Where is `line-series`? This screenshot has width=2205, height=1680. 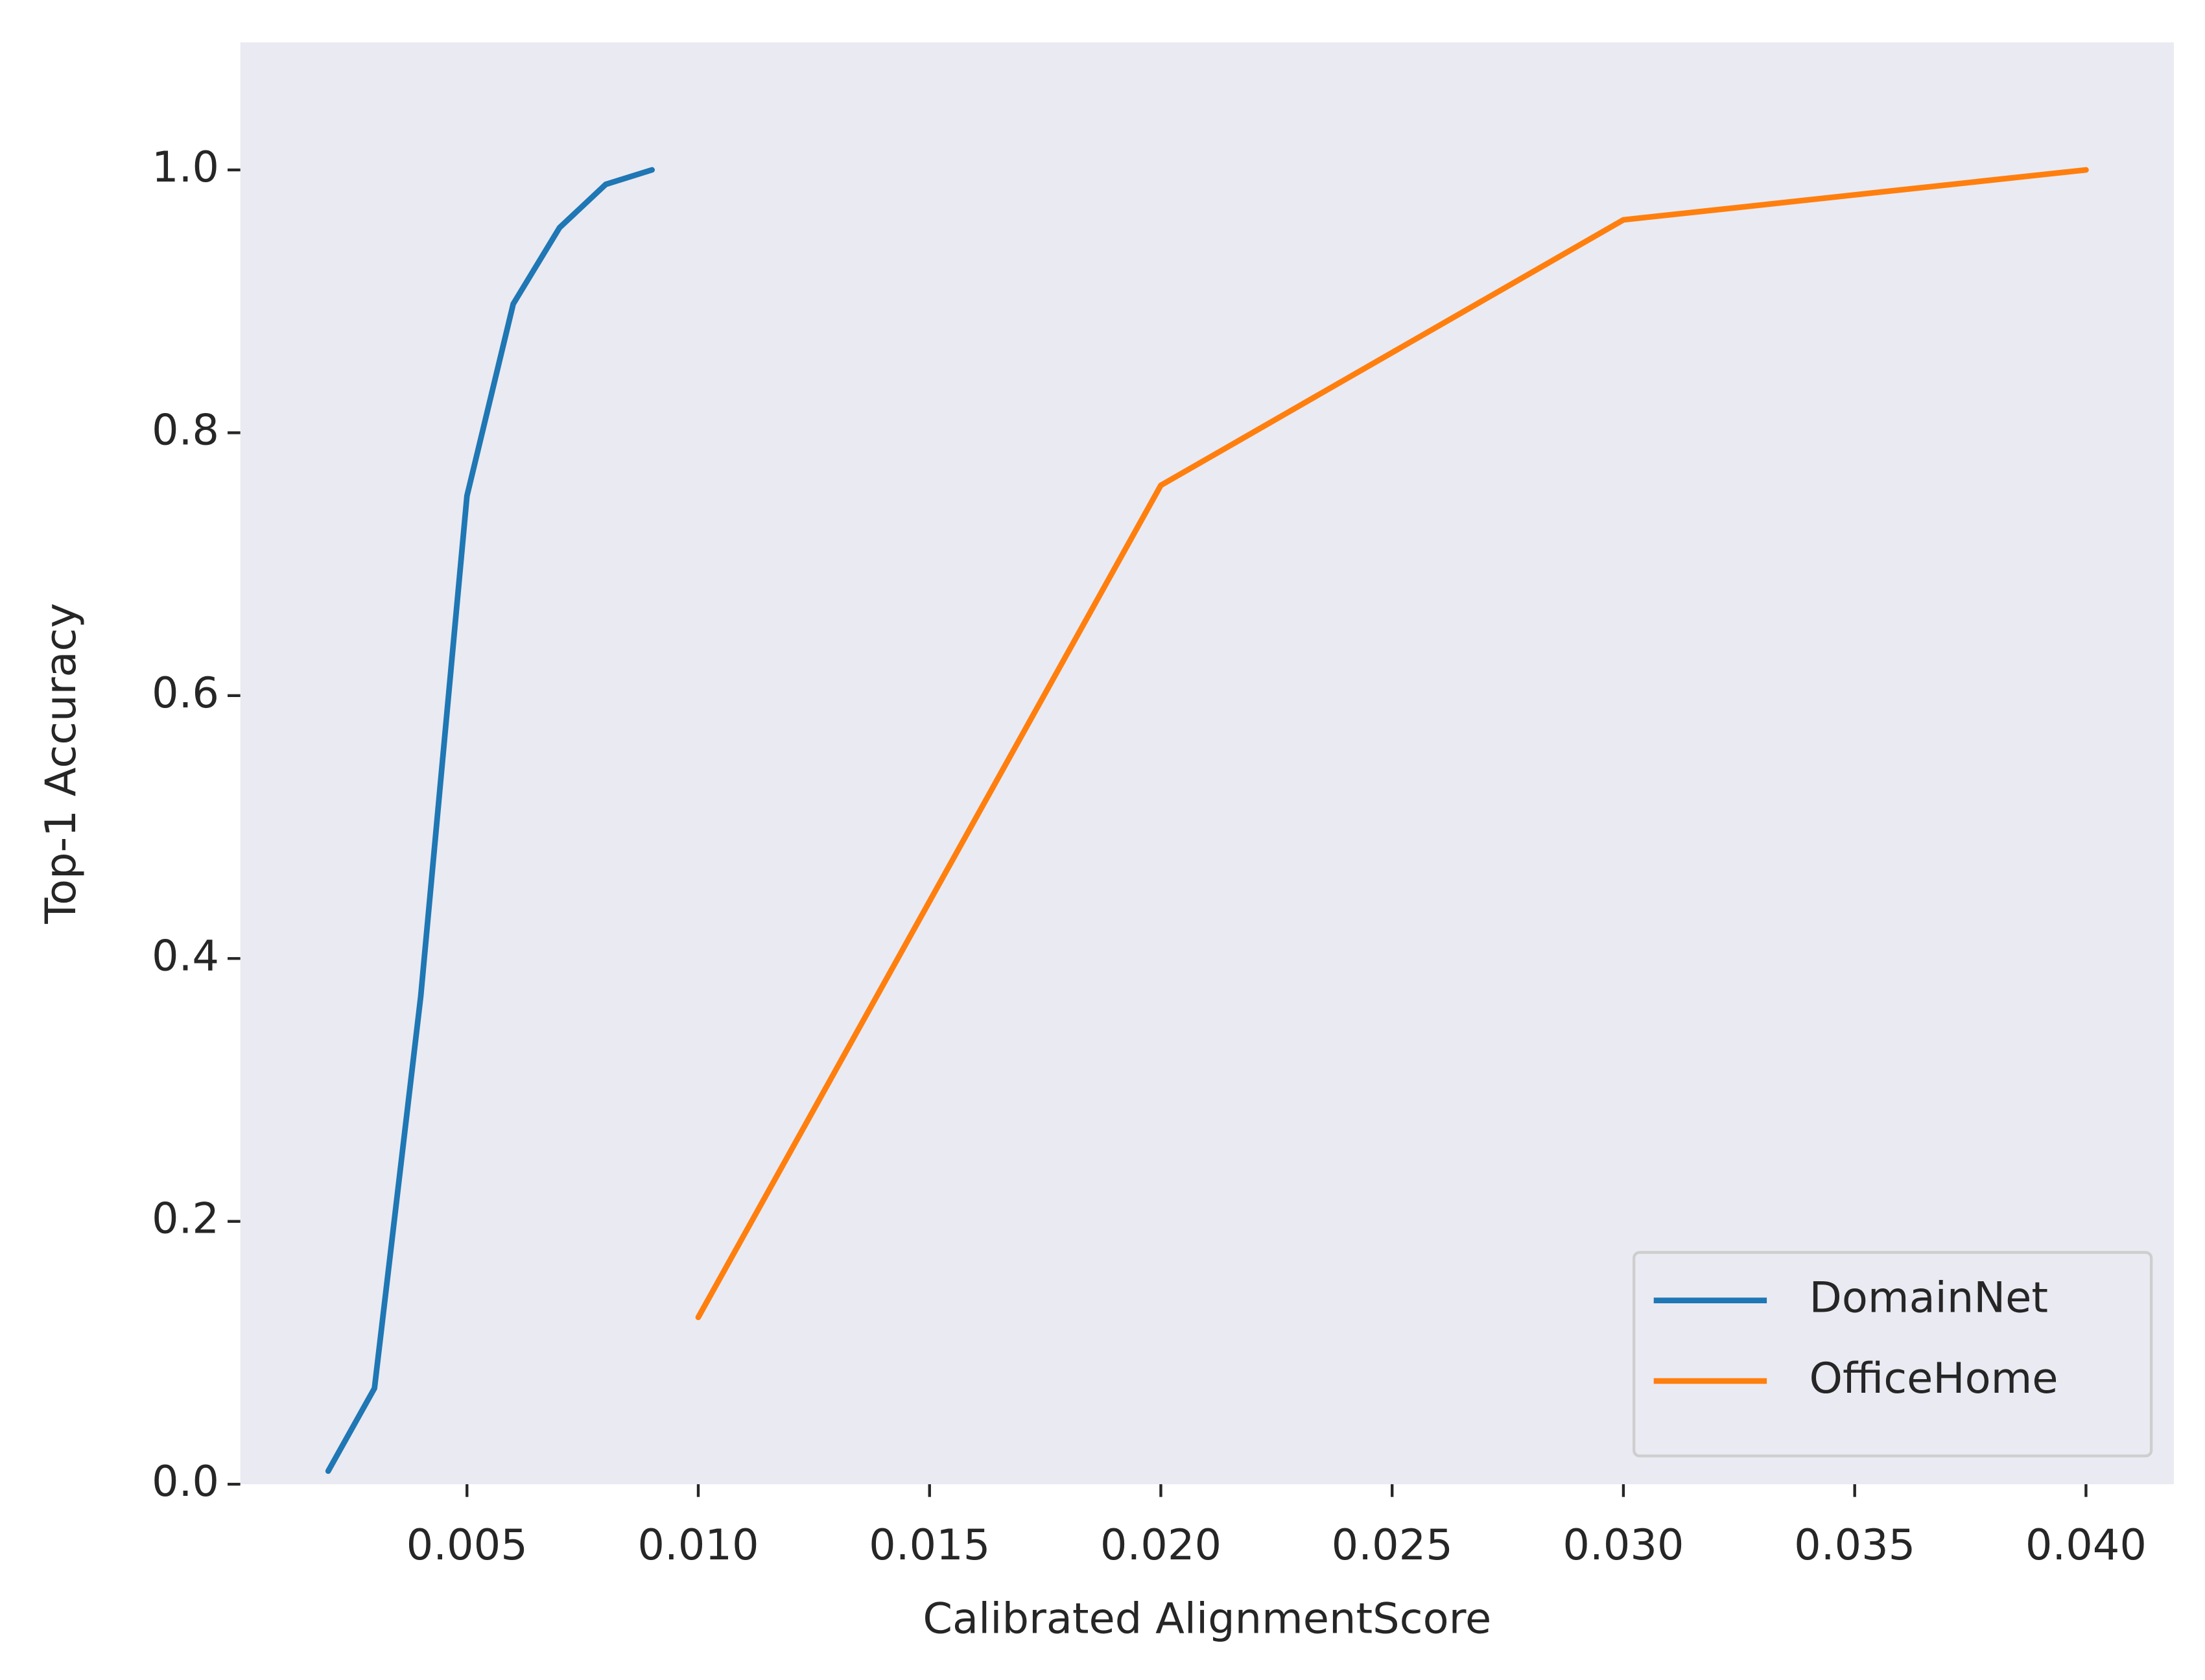
line-series is located at coordinates (490, 821).